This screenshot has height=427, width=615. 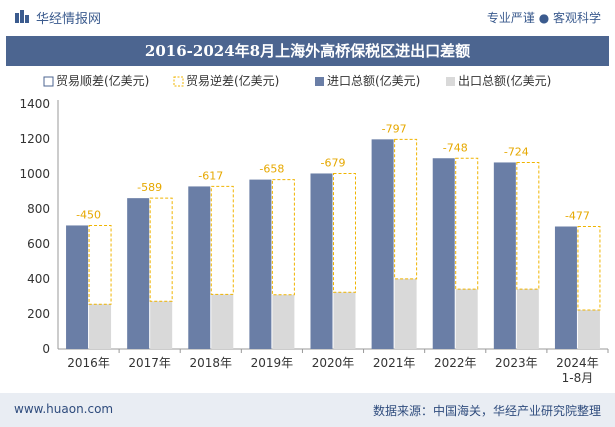 I want to click on deficit-label-2: -617, so click(x=210, y=175).